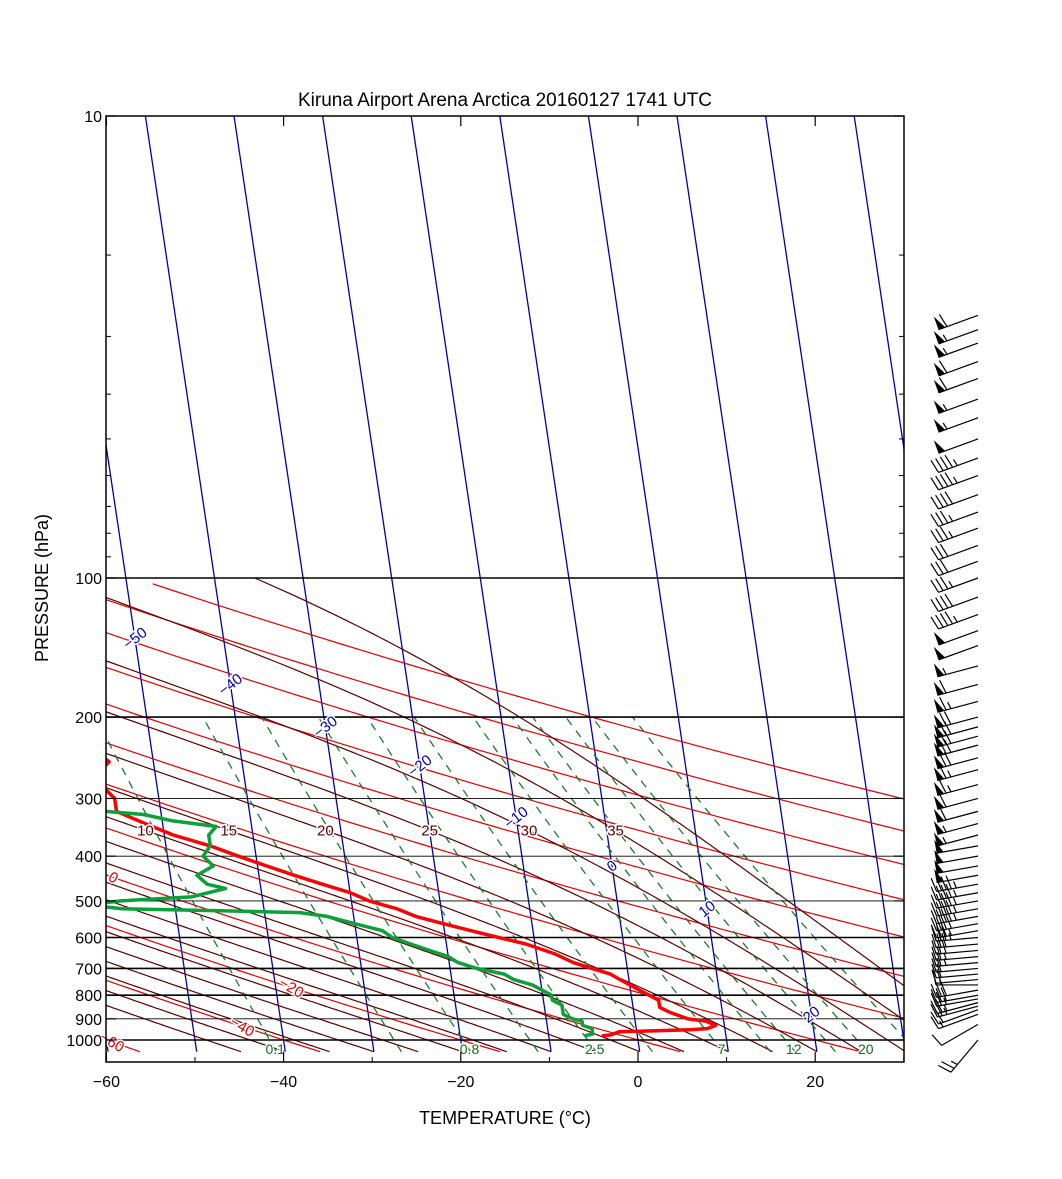  I want to click on y-tick-label: 800, so click(88, 996).